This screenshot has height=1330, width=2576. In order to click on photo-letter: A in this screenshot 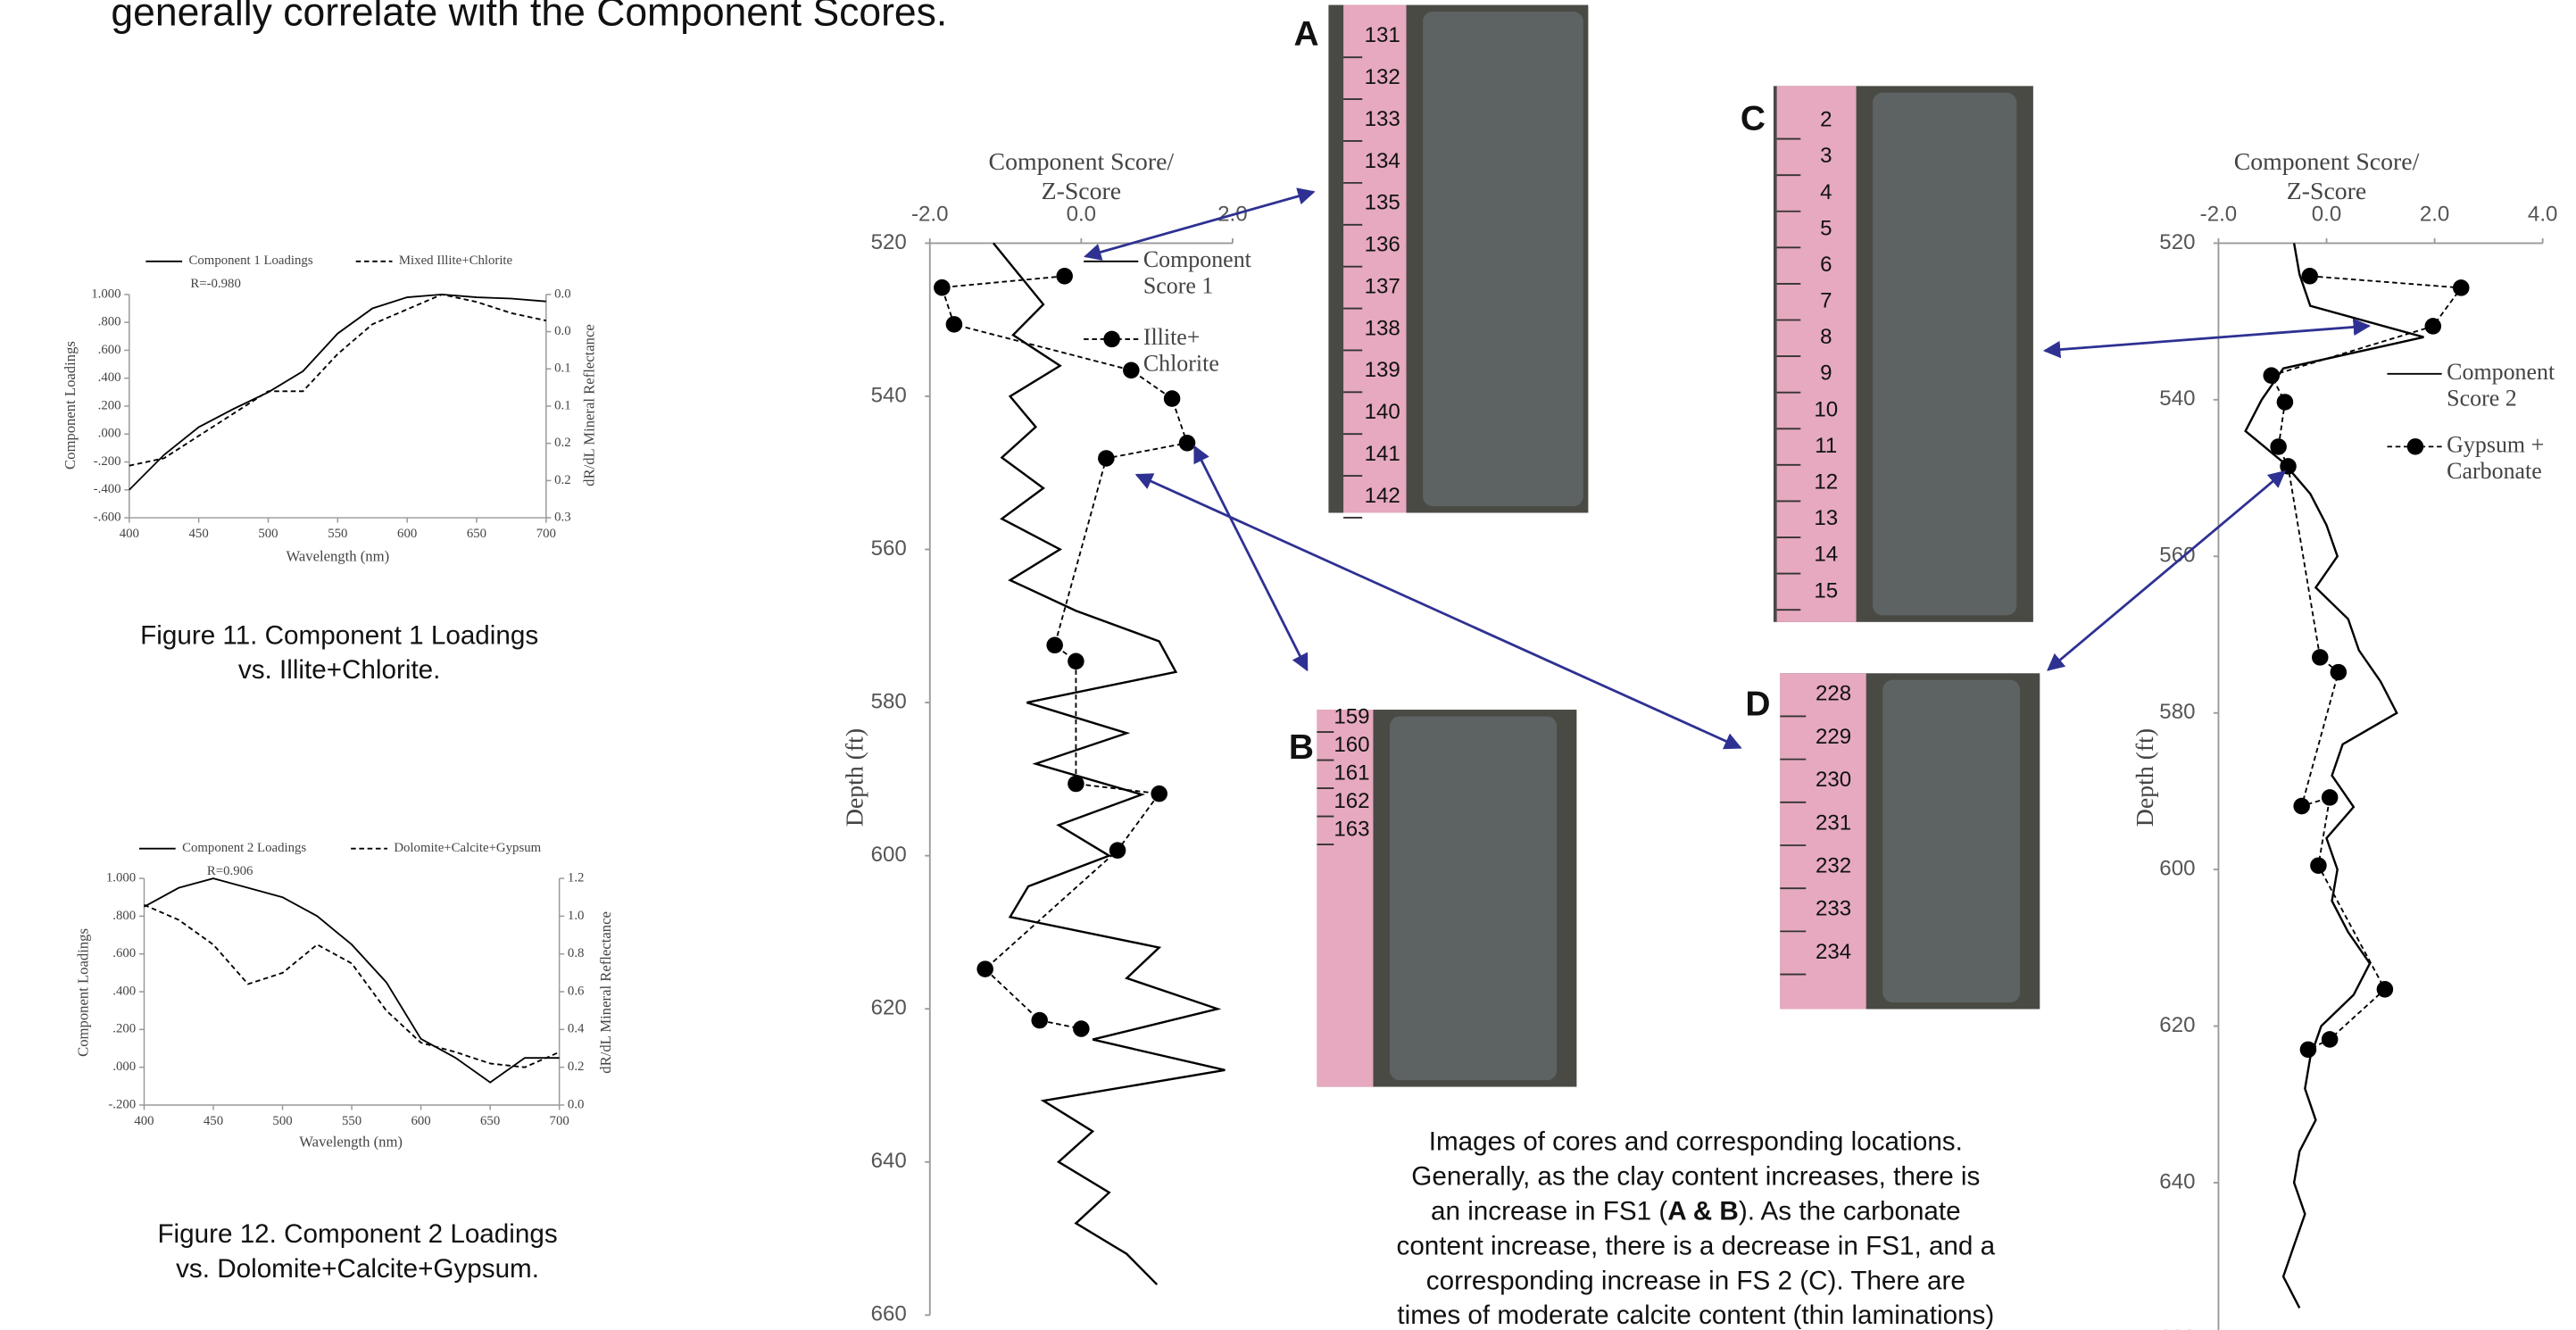, I will do `click(1306, 34)`.